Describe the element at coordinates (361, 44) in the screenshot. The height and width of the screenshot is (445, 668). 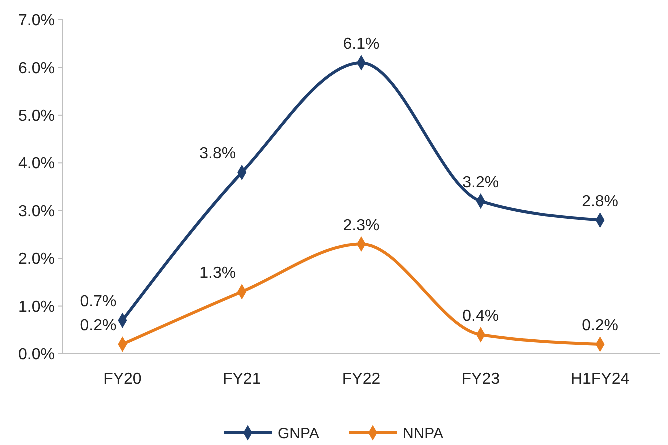
I see `data-label: 6.1%` at that location.